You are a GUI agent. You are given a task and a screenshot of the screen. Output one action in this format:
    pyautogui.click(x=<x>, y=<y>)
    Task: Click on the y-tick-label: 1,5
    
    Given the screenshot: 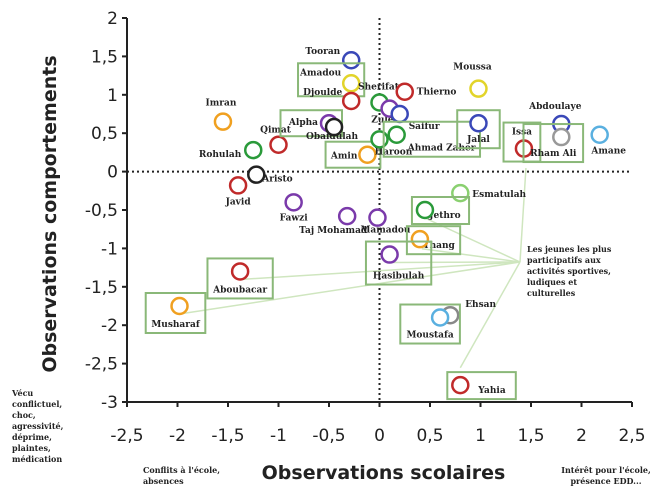 What is the action you would take?
    pyautogui.click(x=104, y=57)
    